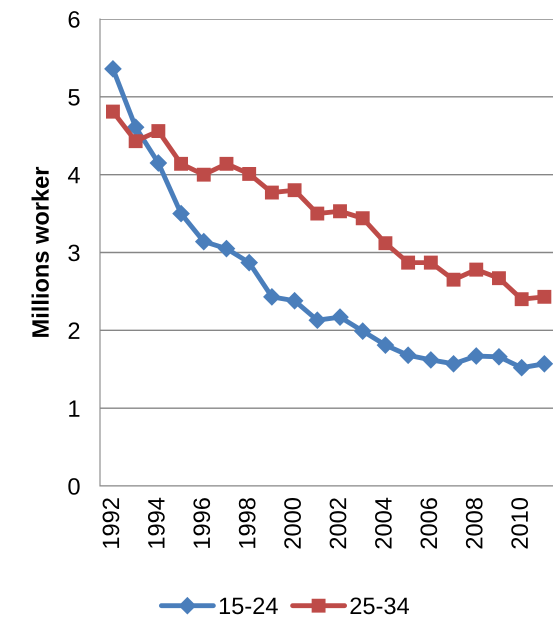 This screenshot has width=553, height=626. Describe the element at coordinates (74, 486) in the screenshot. I see `y-tick-label: 0` at that location.